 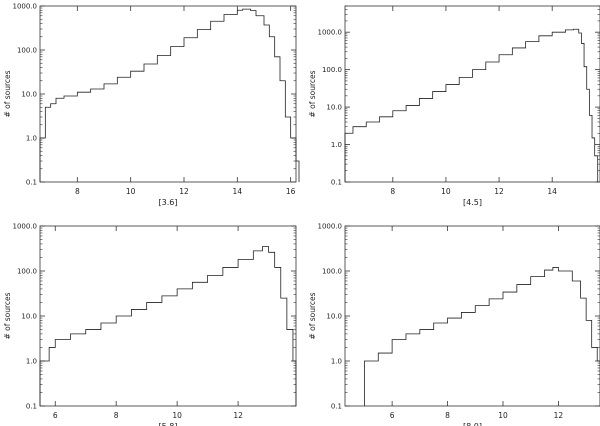 I want to click on x-axis-label: [3.6], so click(x=168, y=202).